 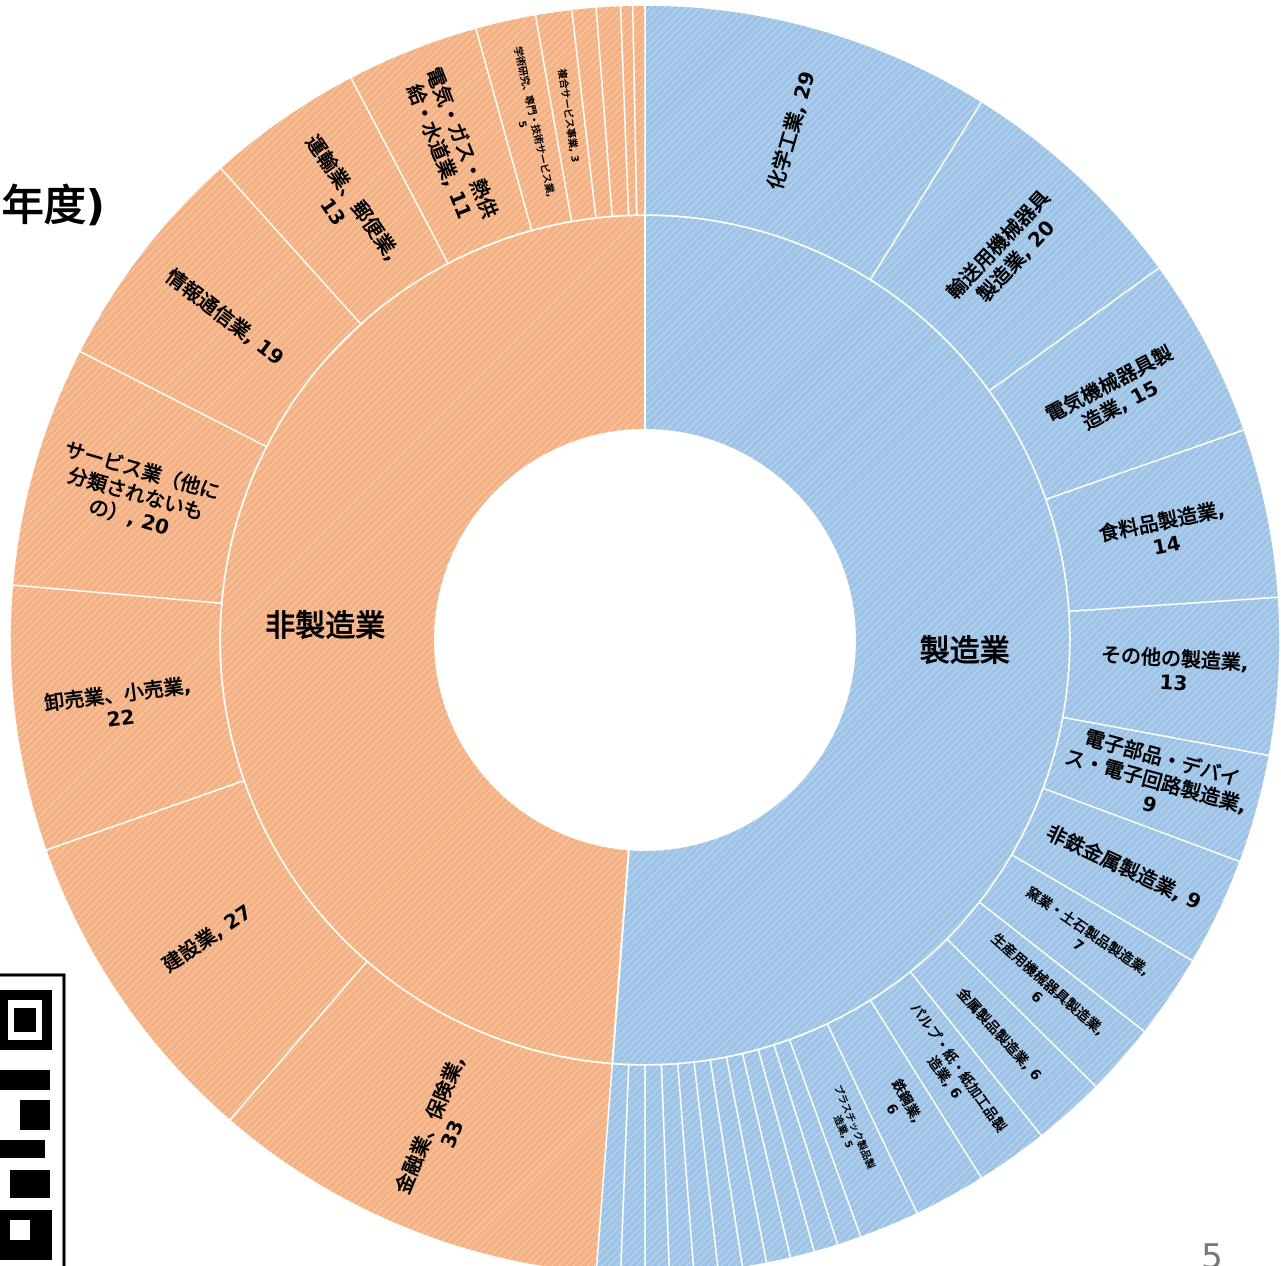 I want to click on outer-slice, so click(x=638, y=110).